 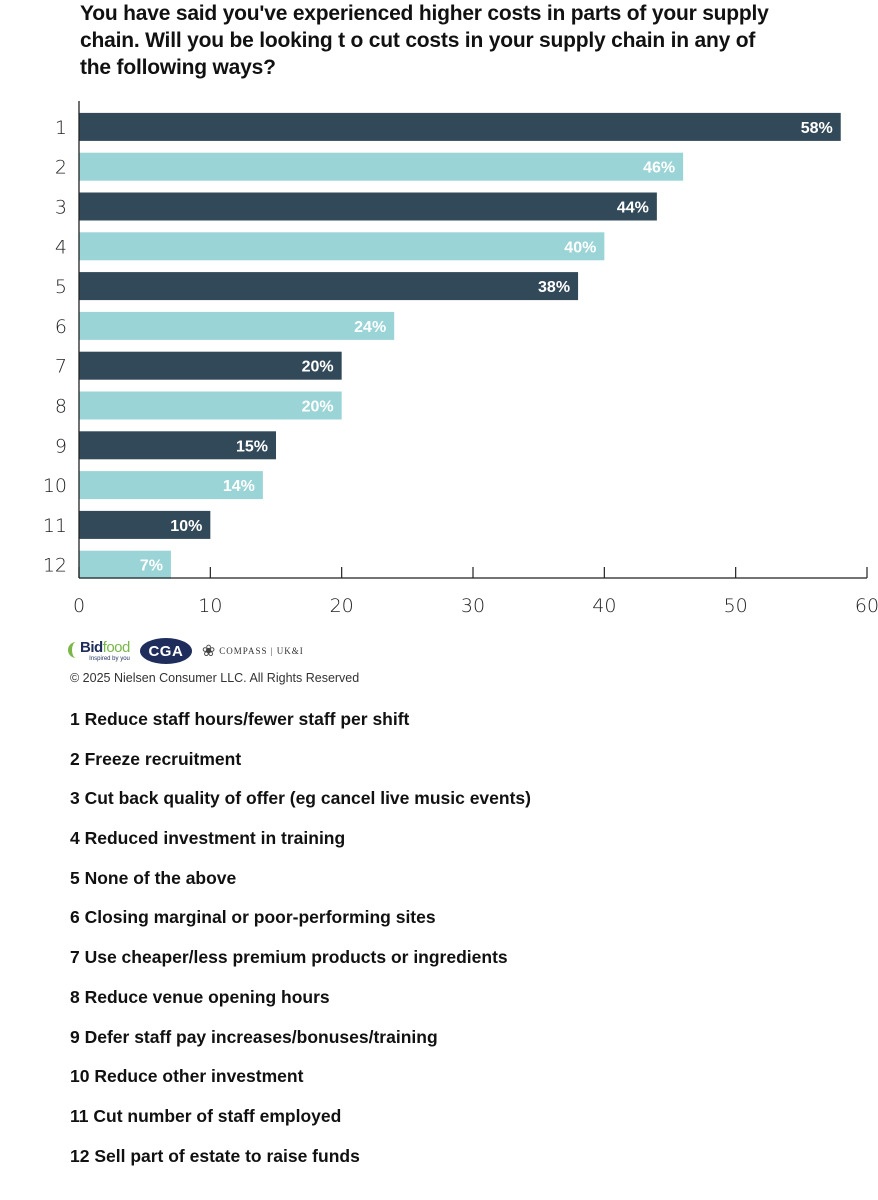 I want to click on bar-value-label: 24%, so click(x=370, y=327).